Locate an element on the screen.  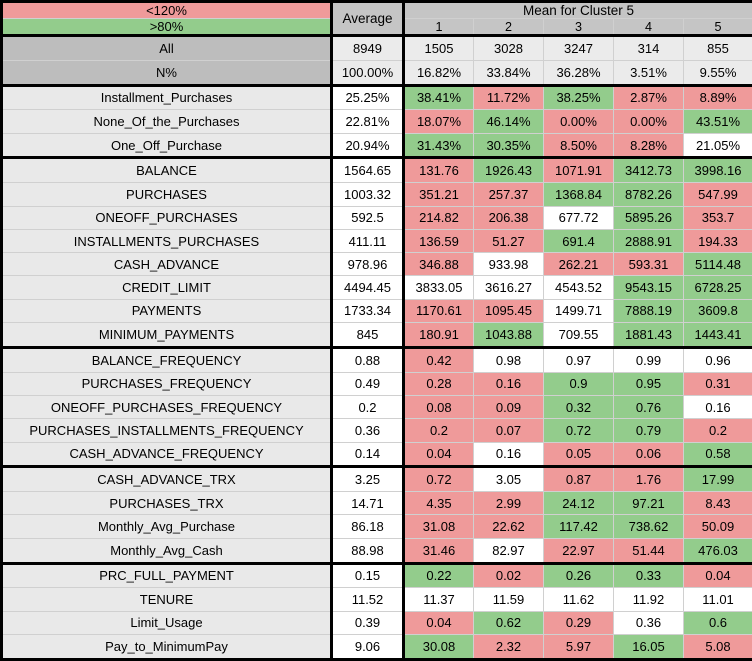
cell-cluster-1: 0.04 is located at coordinates (438, 622).